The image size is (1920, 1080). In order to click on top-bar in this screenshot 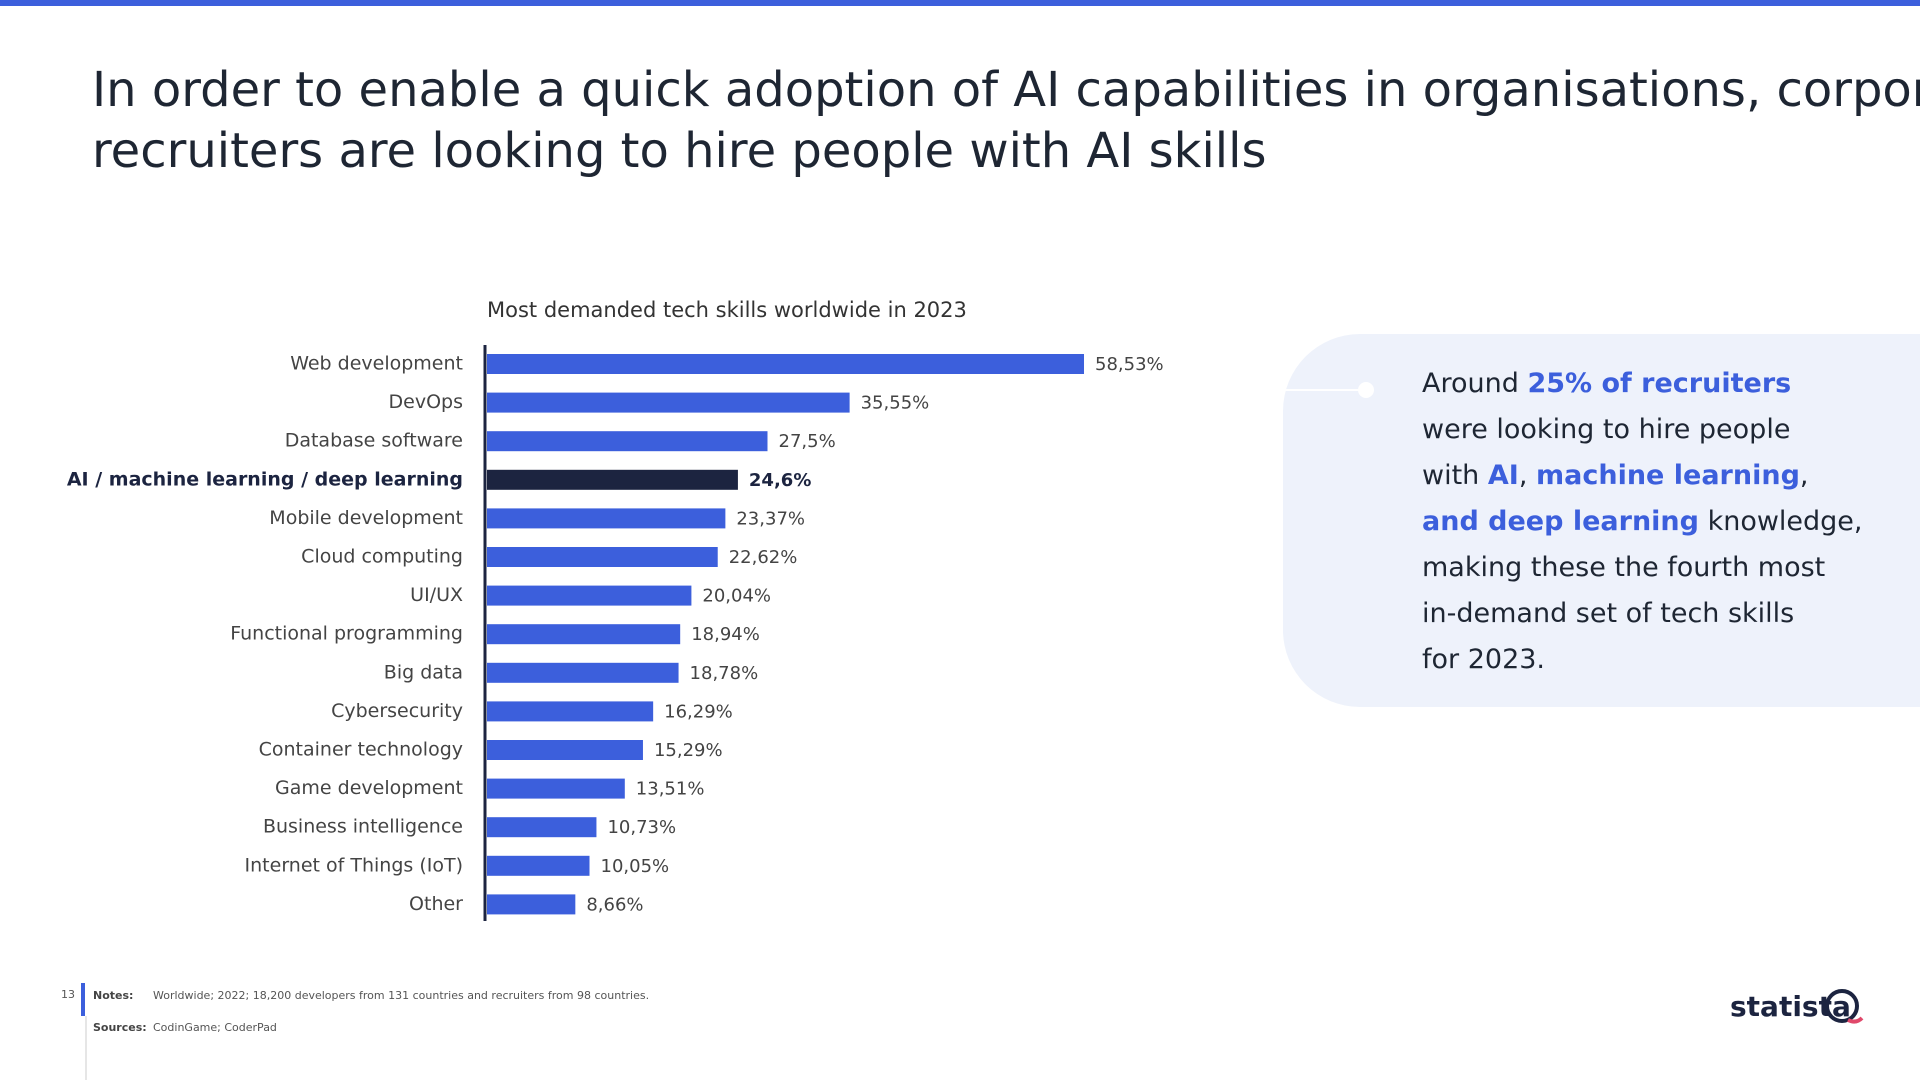, I will do `click(960, 3)`.